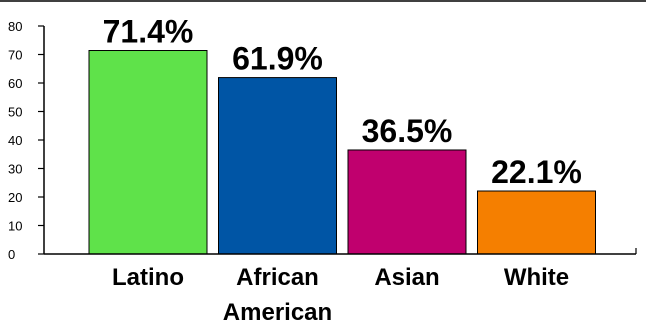 This screenshot has height=331, width=646. Describe the element at coordinates (407, 131) in the screenshot. I see `data-label: 36.5%` at that location.